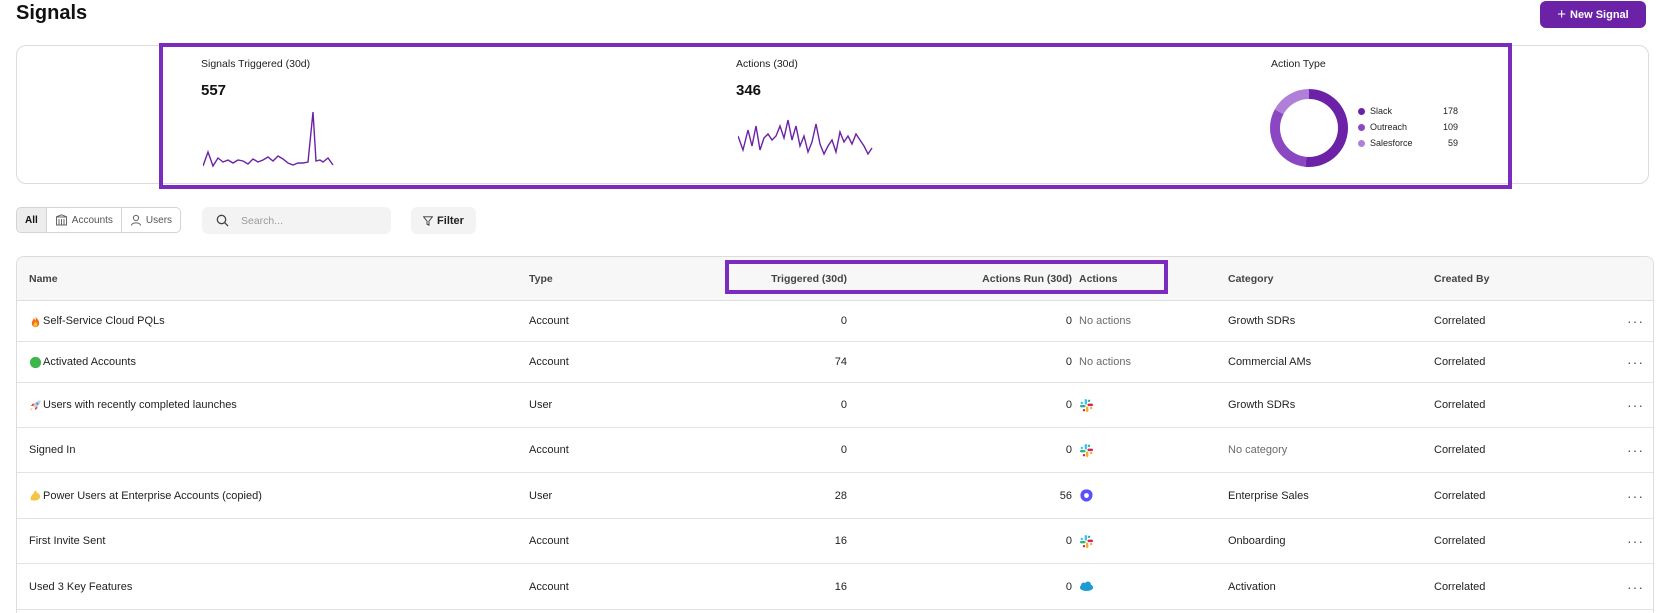 This screenshot has width=1665, height=613. I want to click on col-header-name: Name, so click(43, 279).